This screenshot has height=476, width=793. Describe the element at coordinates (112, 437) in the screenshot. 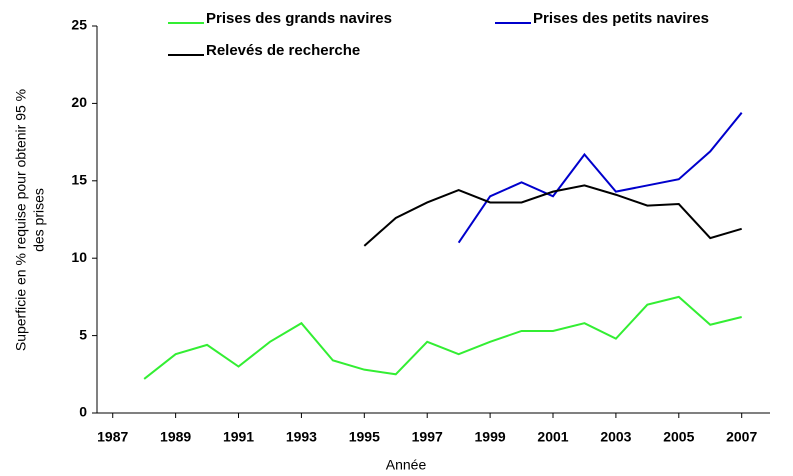

I see `x-tick-label: 1987` at that location.